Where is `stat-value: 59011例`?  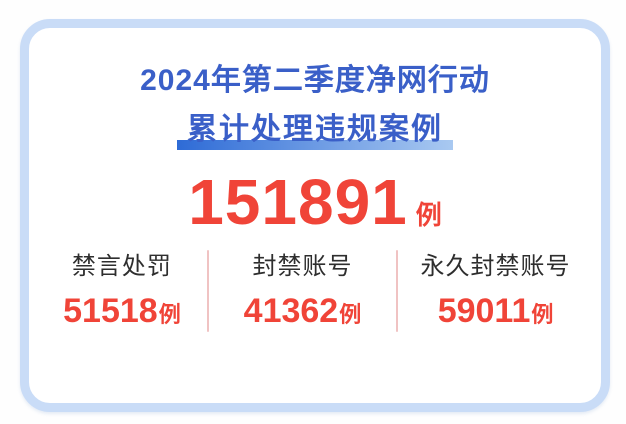
stat-value: 59011例 is located at coordinates (495, 311).